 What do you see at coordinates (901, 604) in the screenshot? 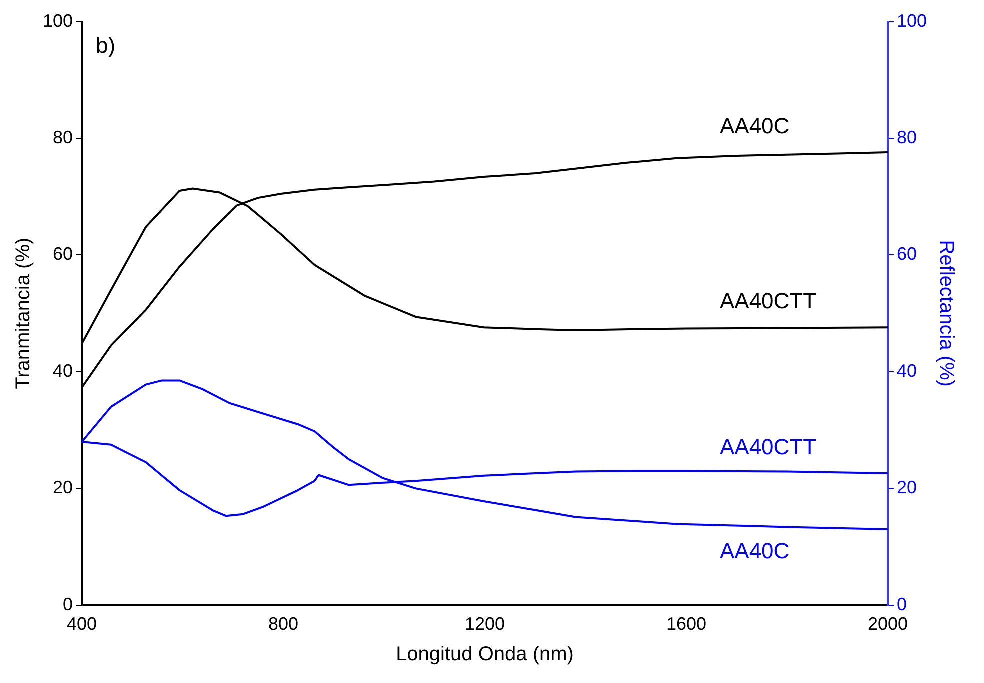
I see `y2-tick-label: 0` at bounding box center [901, 604].